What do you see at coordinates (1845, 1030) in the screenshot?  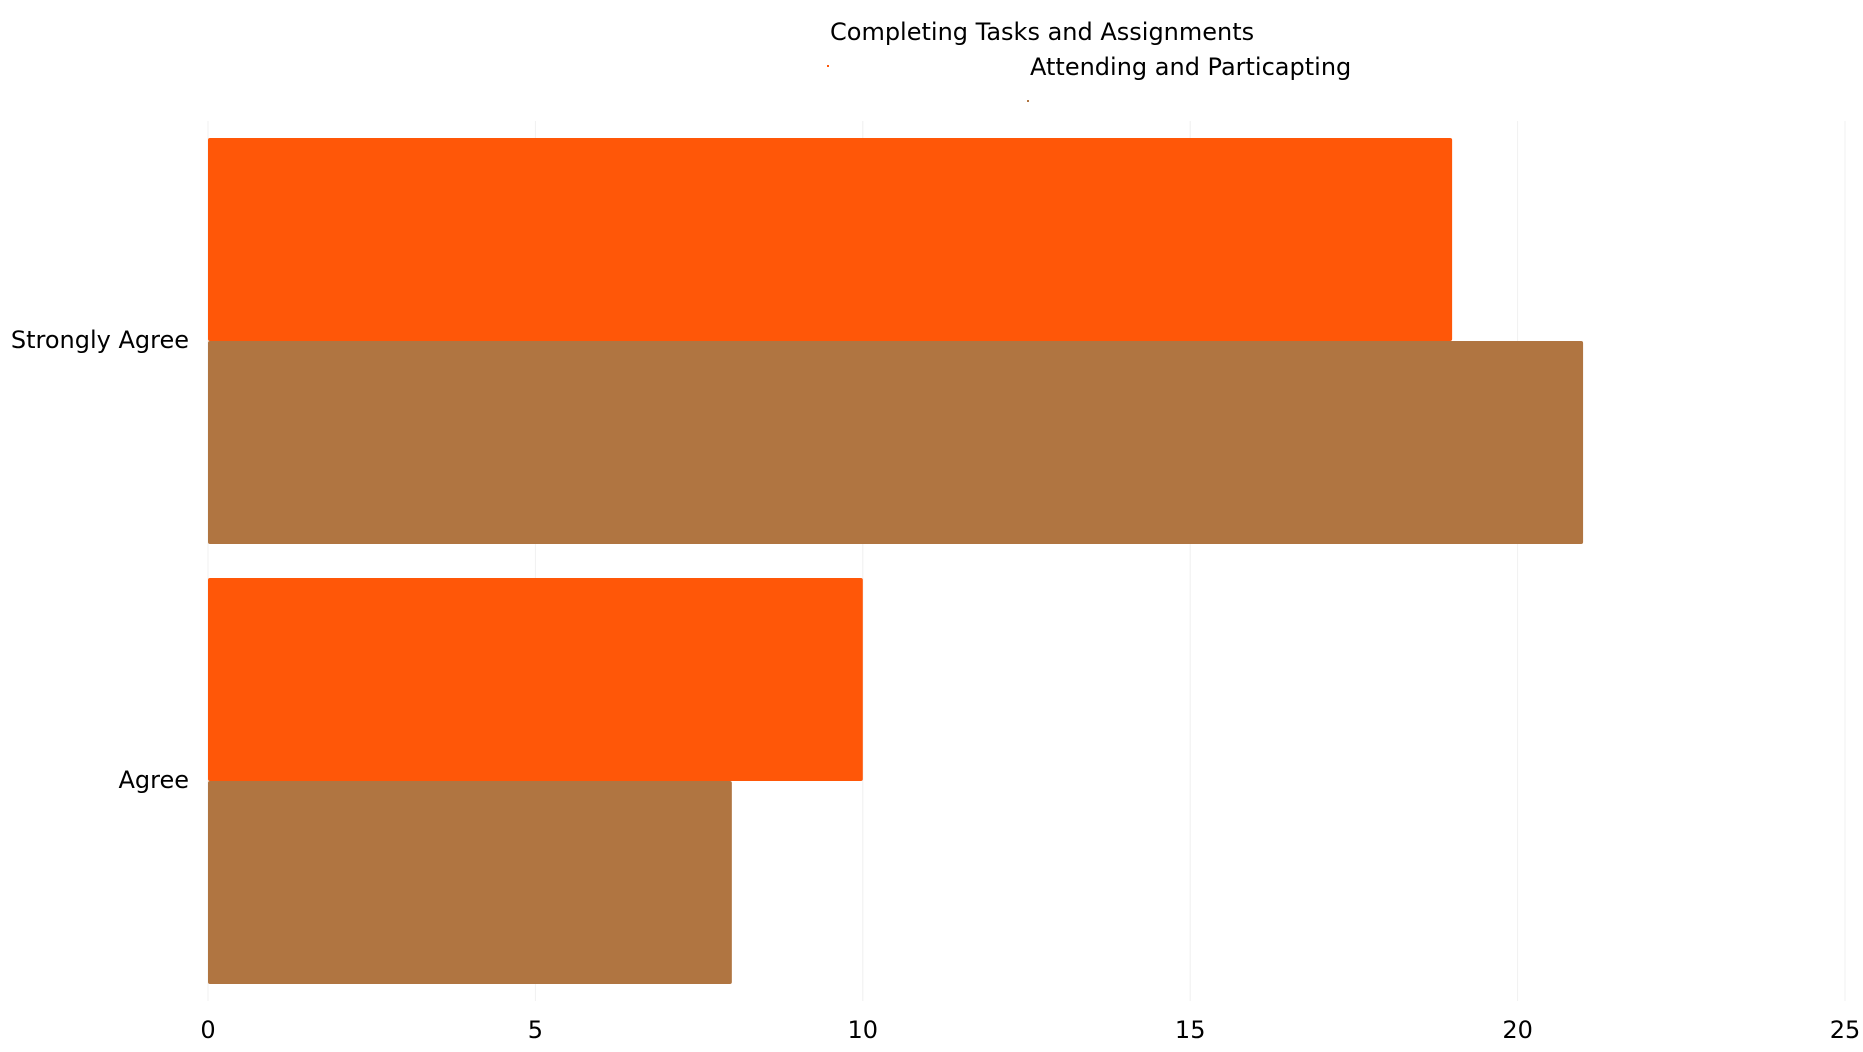 I see `x-tick-label: 25` at bounding box center [1845, 1030].